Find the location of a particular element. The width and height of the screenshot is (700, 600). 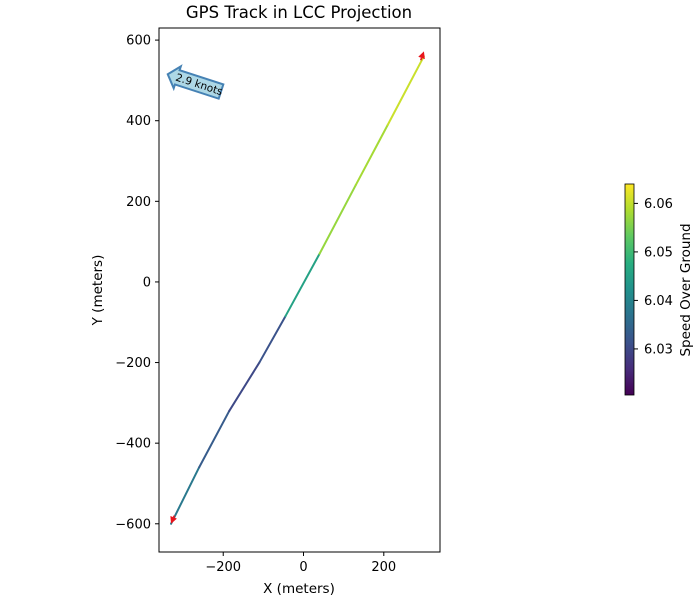

speed-arrow-box is located at coordinates (195, 82).